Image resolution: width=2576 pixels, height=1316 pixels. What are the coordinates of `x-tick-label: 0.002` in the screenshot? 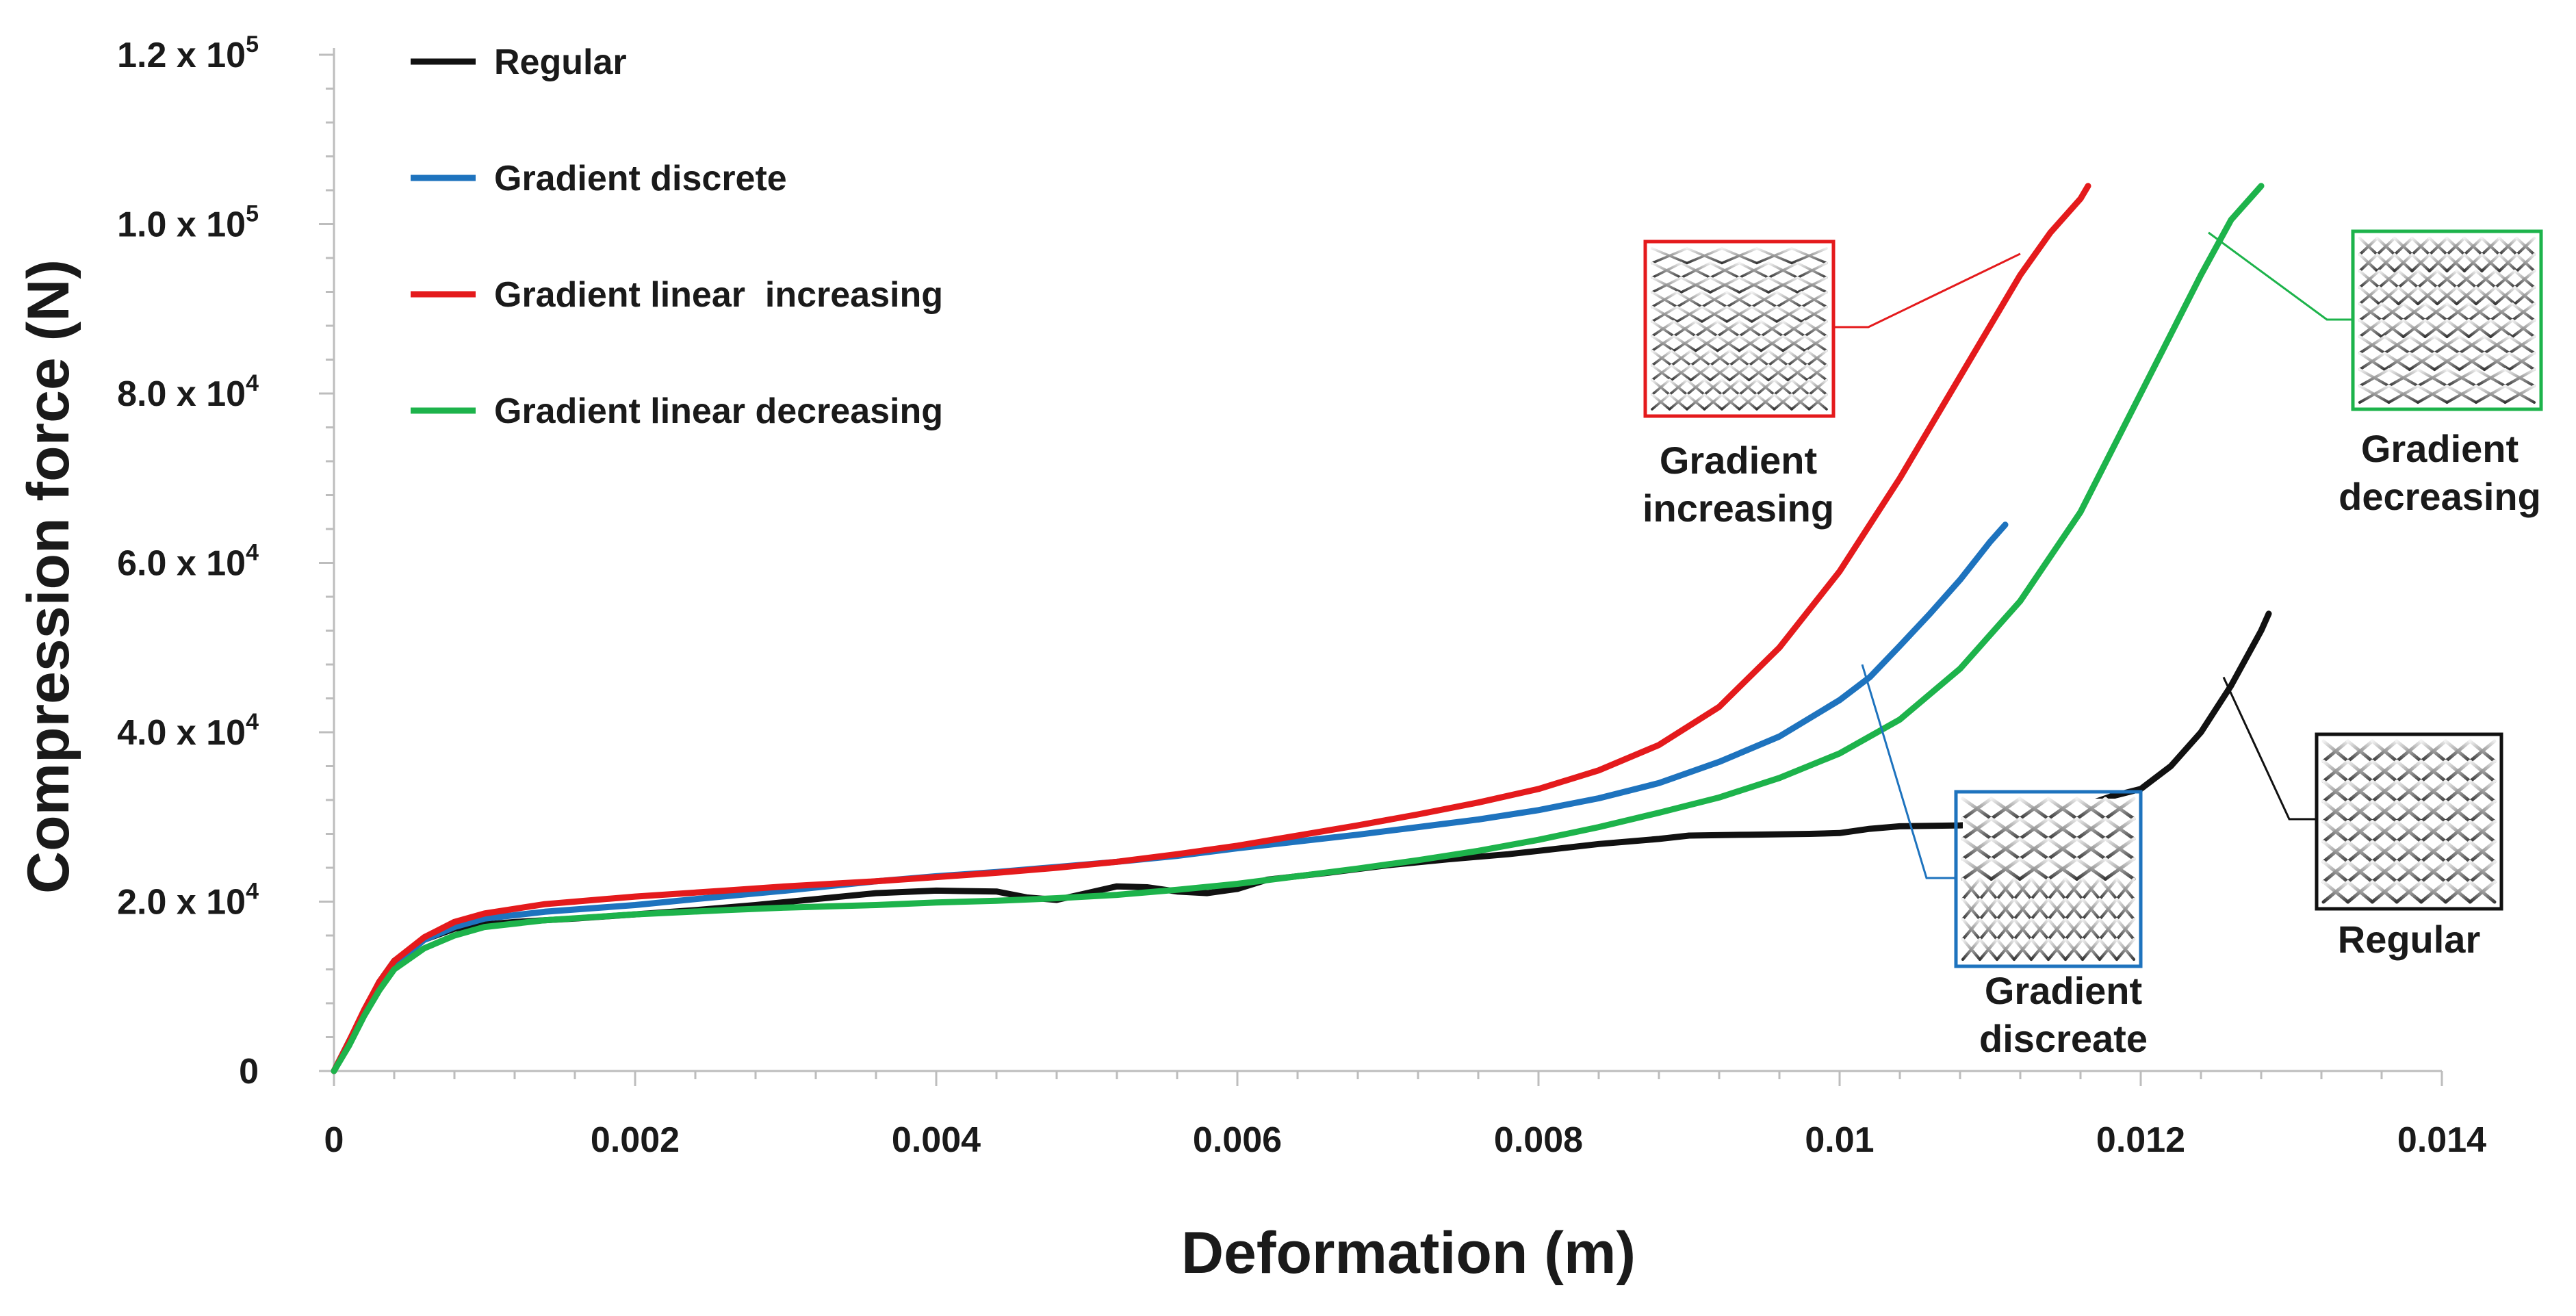 It's located at (635, 1140).